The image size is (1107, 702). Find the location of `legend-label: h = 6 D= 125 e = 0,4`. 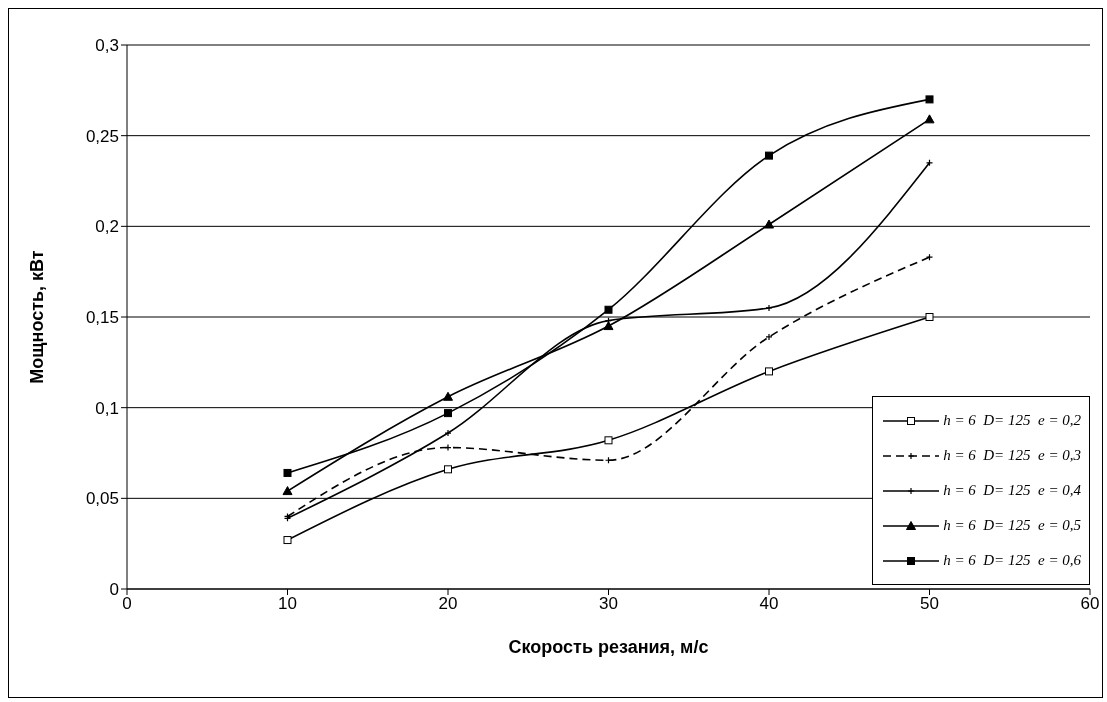

legend-label: h = 6 D= 125 e = 0,4 is located at coordinates (1012, 490).